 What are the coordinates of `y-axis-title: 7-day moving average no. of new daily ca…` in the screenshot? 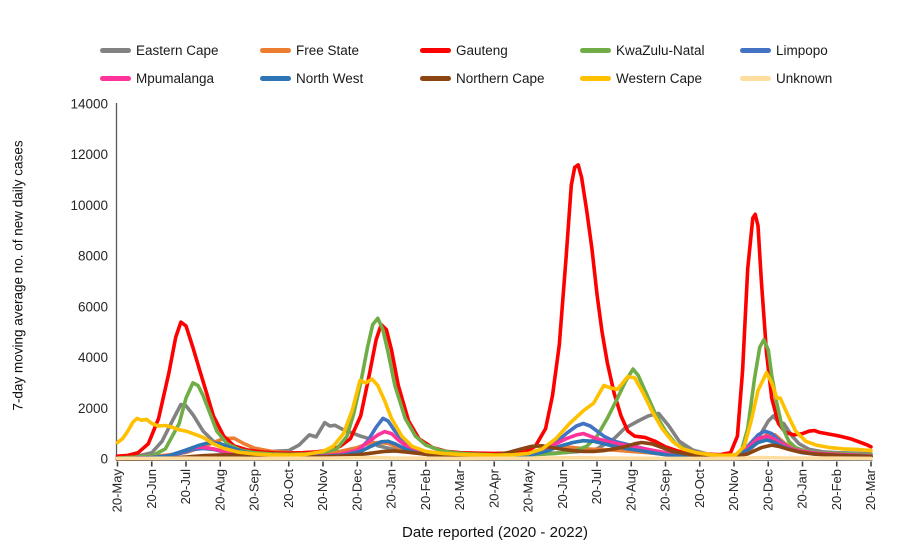 It's located at (18, 275).